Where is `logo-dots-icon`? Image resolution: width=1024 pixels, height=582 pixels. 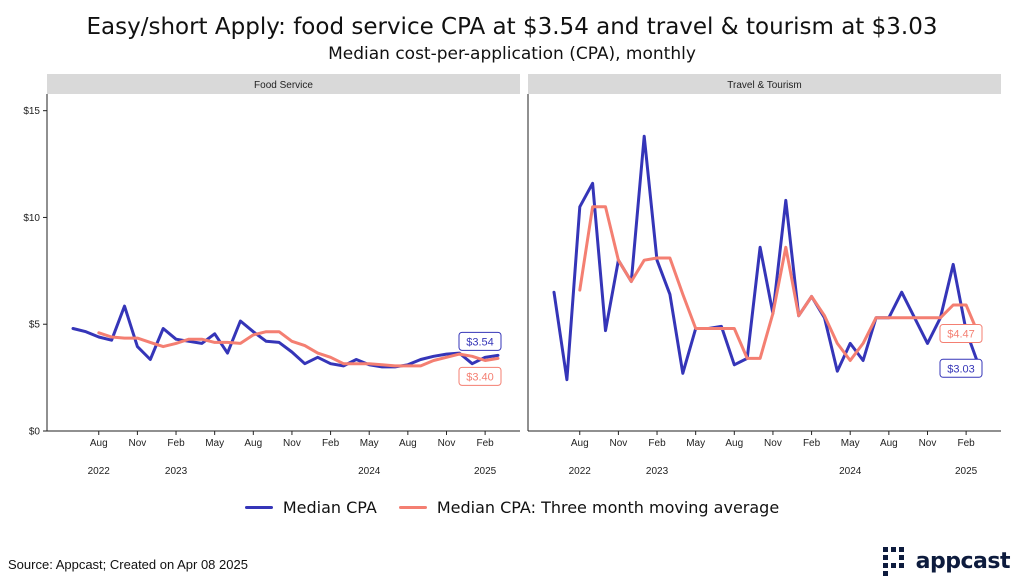
logo-dots-icon is located at coordinates (893, 561).